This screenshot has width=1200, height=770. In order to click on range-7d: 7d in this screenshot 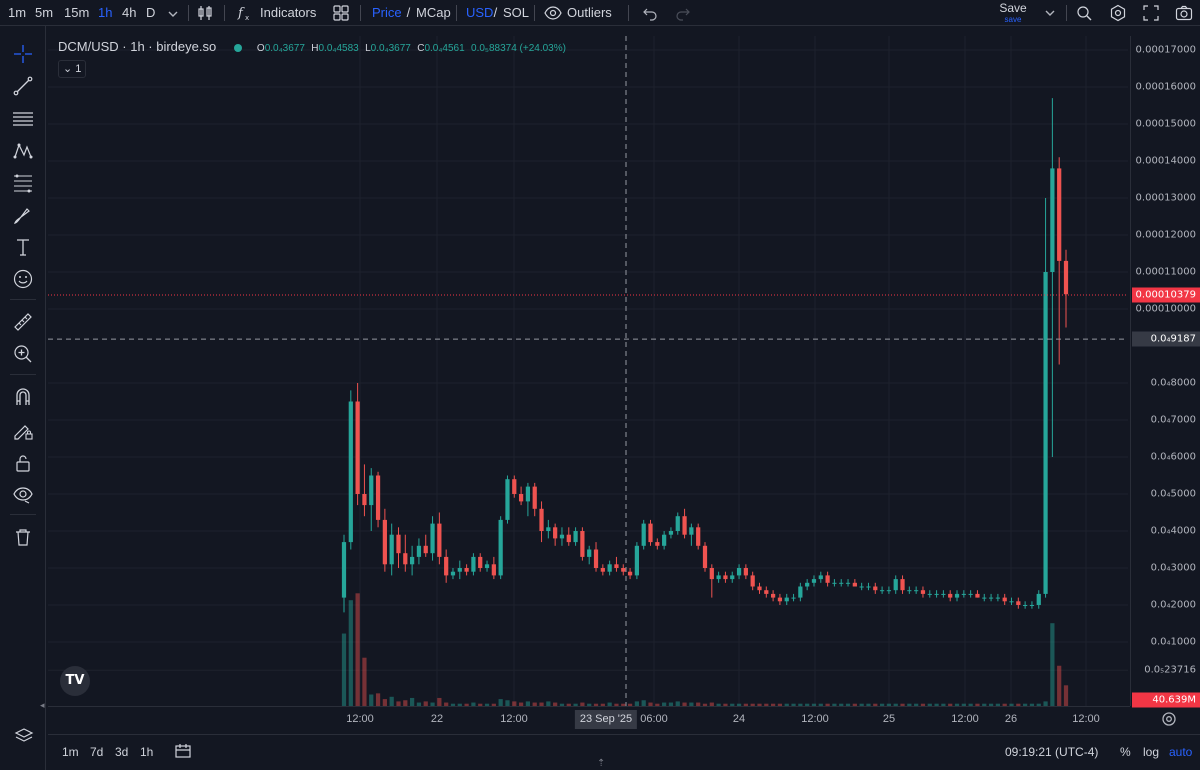, I will do `click(97, 752)`.